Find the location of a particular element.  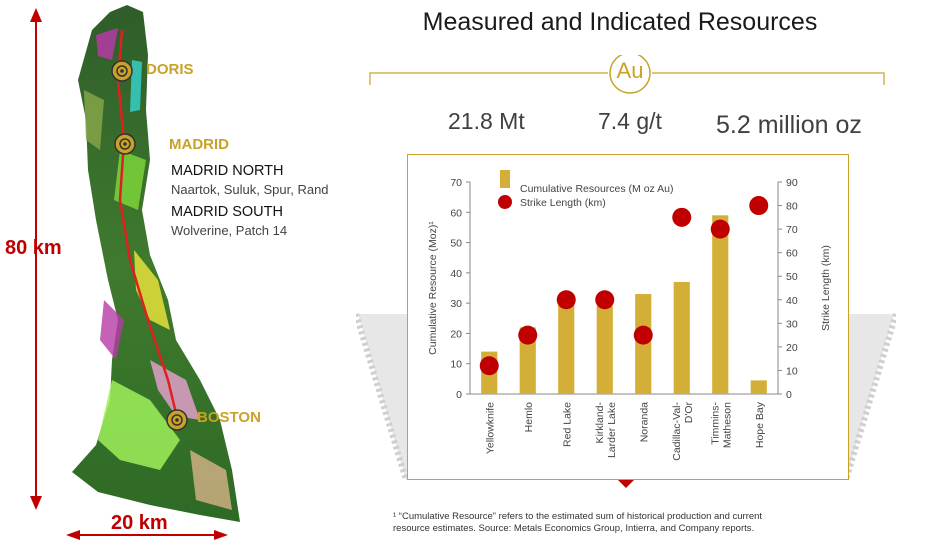

madrid-marker-icon is located at coordinates (125, 144).